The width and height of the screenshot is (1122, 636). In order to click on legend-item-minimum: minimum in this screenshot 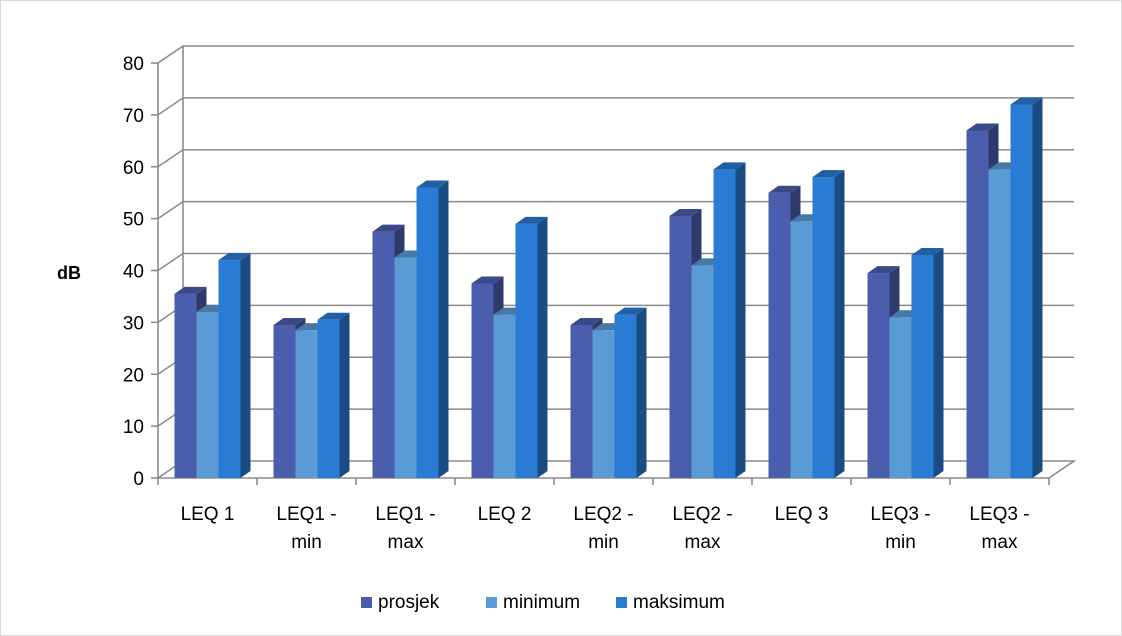, I will do `click(533, 602)`.